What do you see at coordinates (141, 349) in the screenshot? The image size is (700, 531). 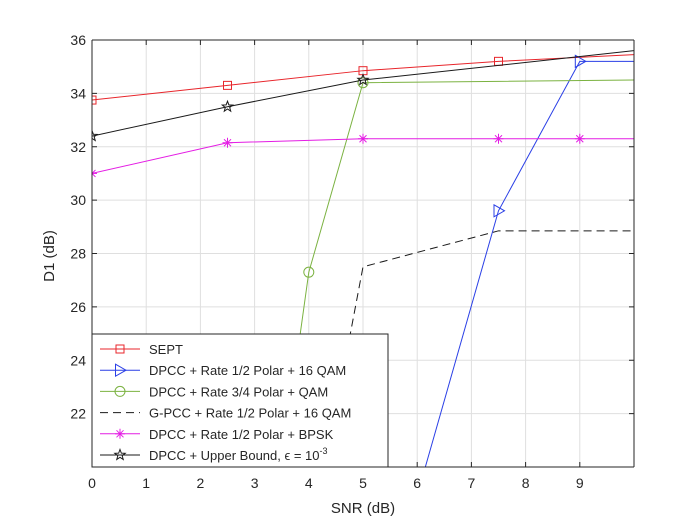 I see `legend-entry-0: SEPT` at bounding box center [141, 349].